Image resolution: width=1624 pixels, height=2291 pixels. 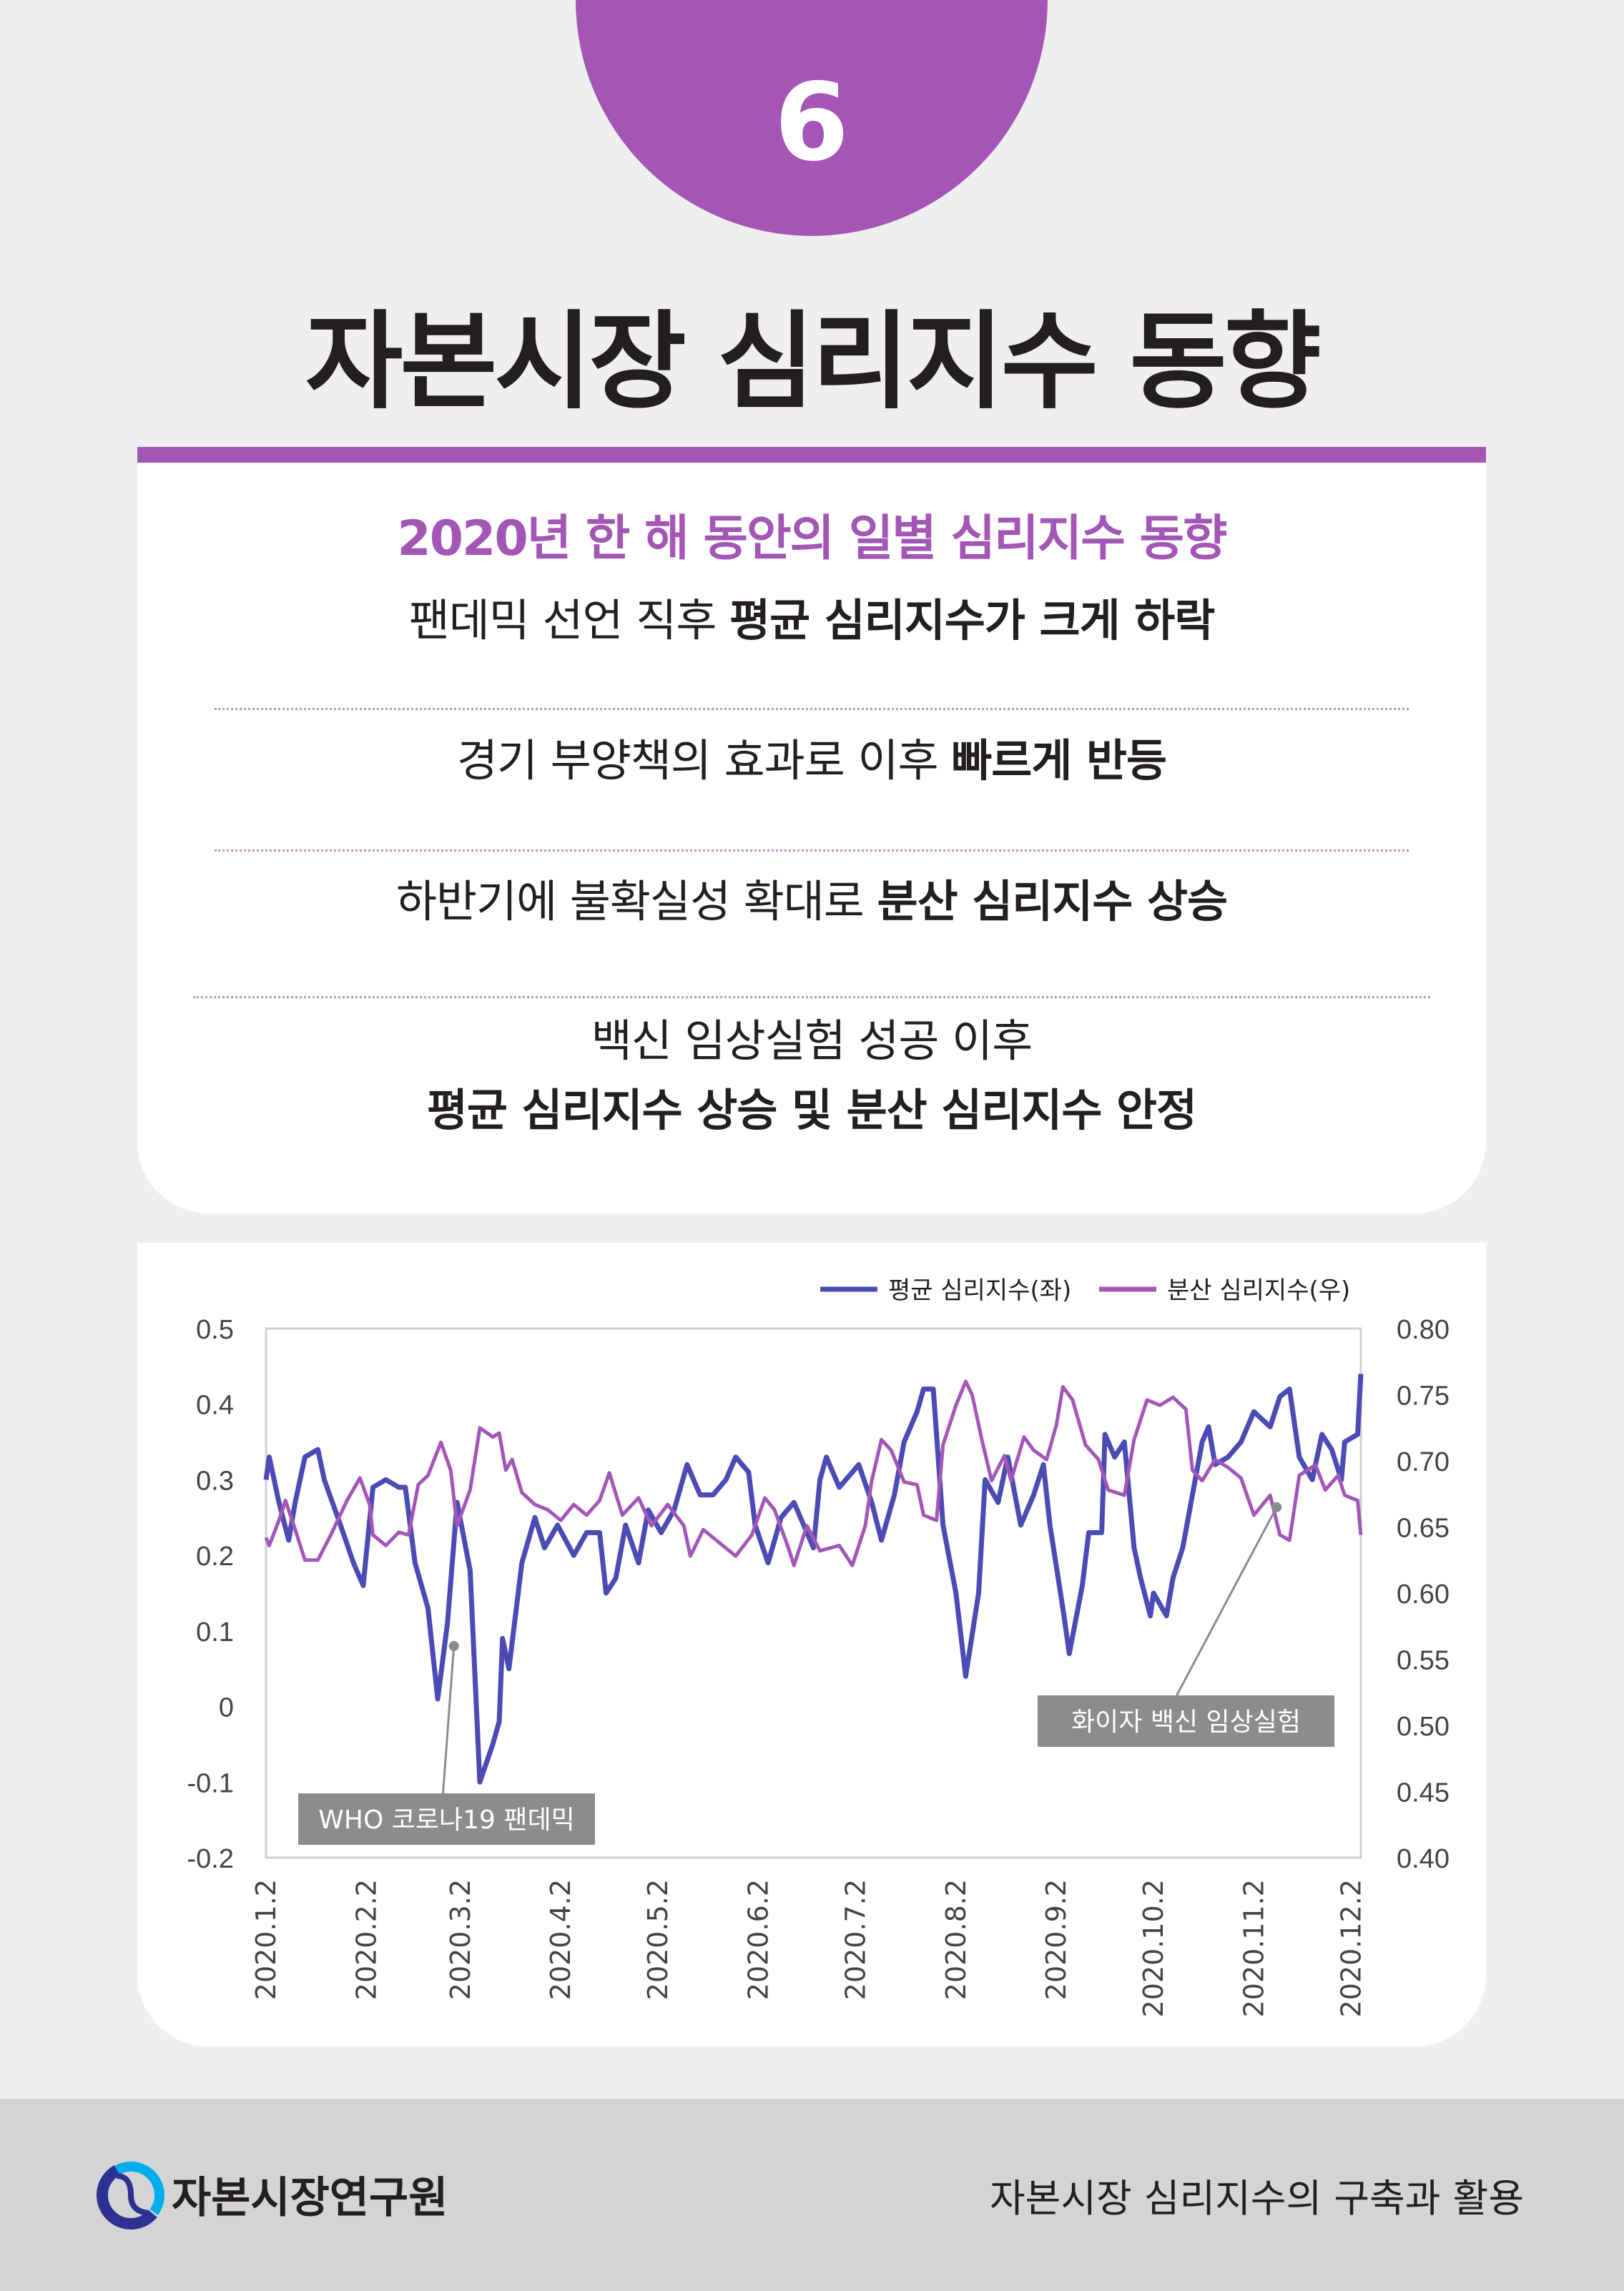 What do you see at coordinates (266, 1940) in the screenshot?
I see `x-tick-label: 2020.1.2` at bounding box center [266, 1940].